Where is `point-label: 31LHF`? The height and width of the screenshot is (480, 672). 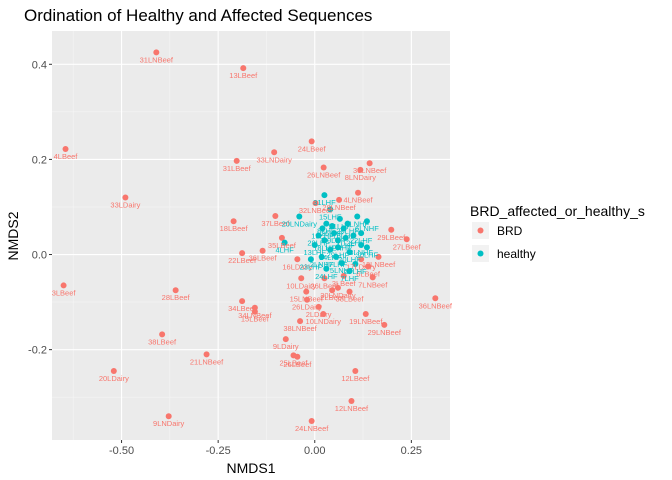 point-label: 31LHF is located at coordinates (324, 202).